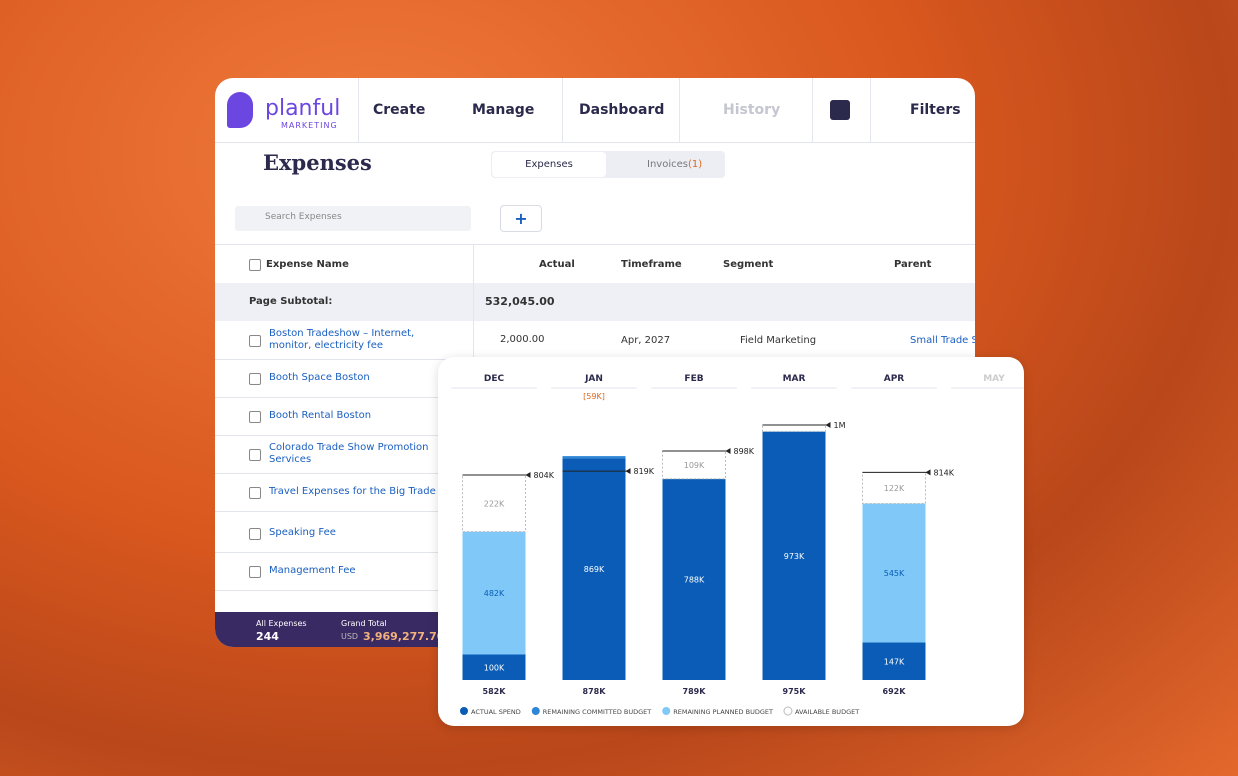 Image resolution: width=1238 pixels, height=776 pixels. What do you see at coordinates (913, 264) in the screenshot?
I see `col-parent: Parent` at bounding box center [913, 264].